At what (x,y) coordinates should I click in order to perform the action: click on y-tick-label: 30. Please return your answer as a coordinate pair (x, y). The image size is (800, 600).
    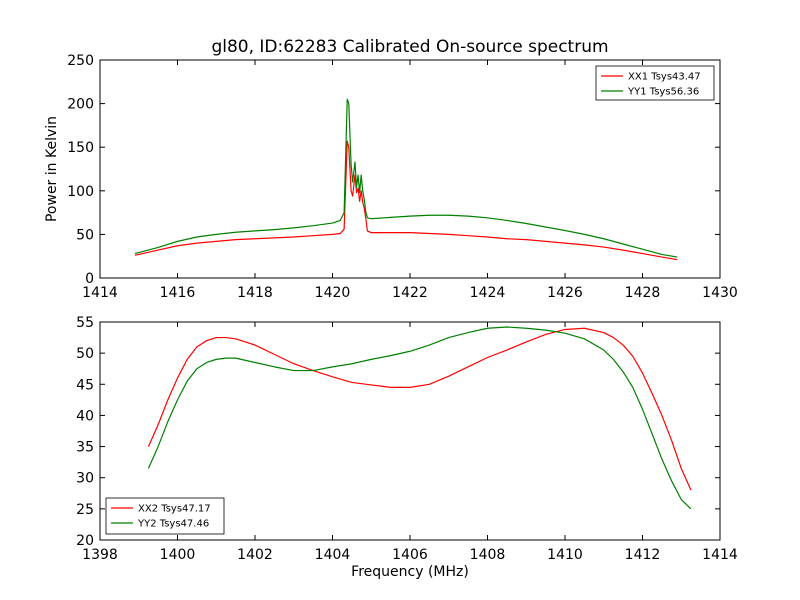
    Looking at the image, I should click on (85, 479).